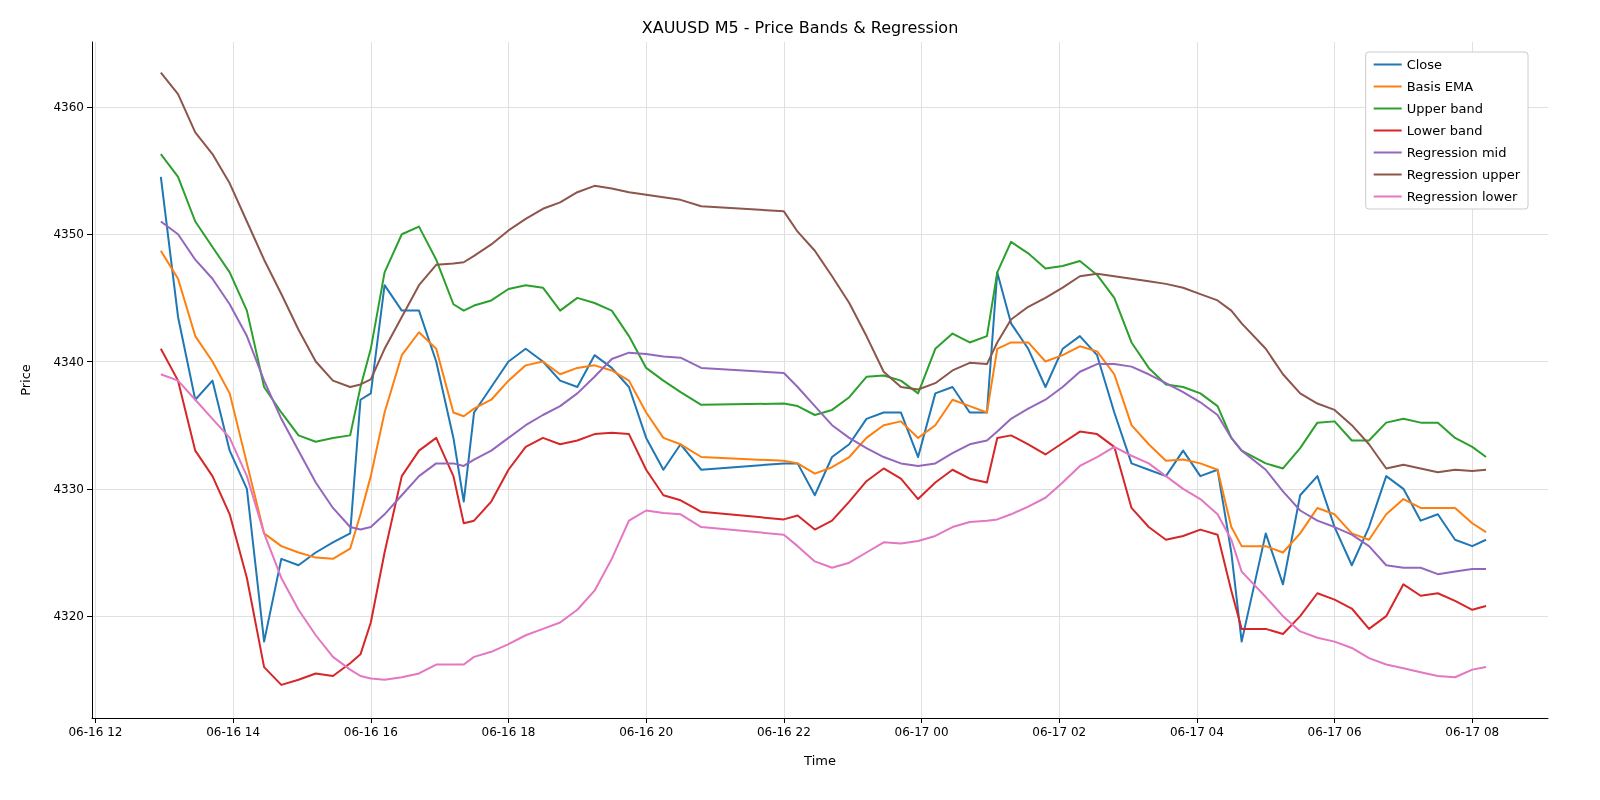 Image resolution: width=1600 pixels, height=800 pixels. I want to click on x-tick-label: 06-16 20, so click(646, 732).